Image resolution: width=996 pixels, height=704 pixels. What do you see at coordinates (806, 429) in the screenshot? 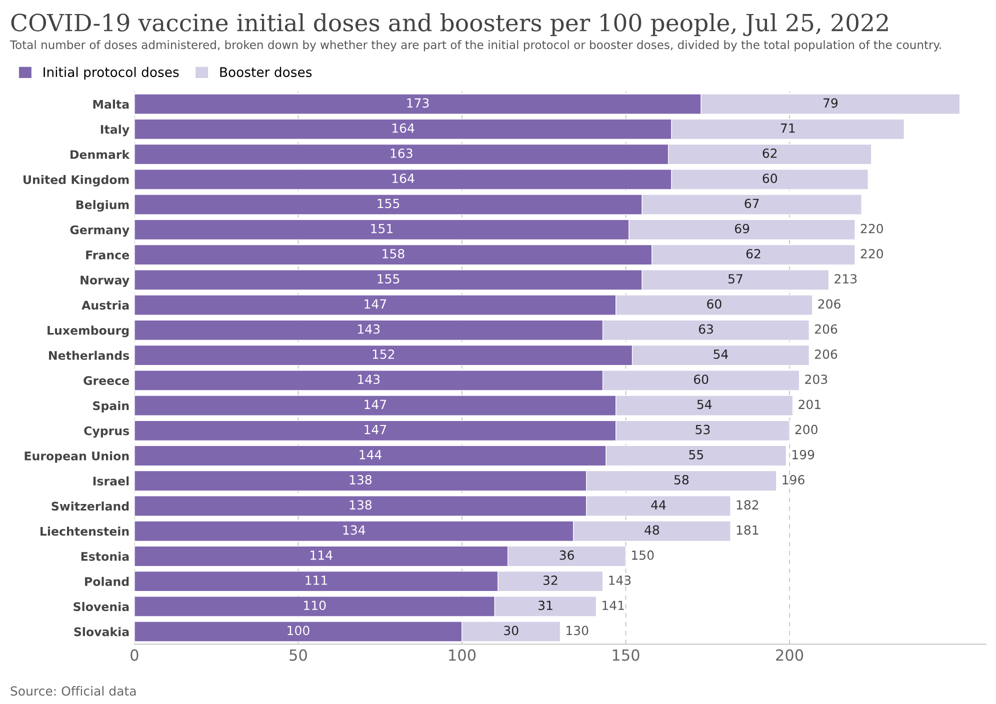
I see `total-label: 200` at bounding box center [806, 429].